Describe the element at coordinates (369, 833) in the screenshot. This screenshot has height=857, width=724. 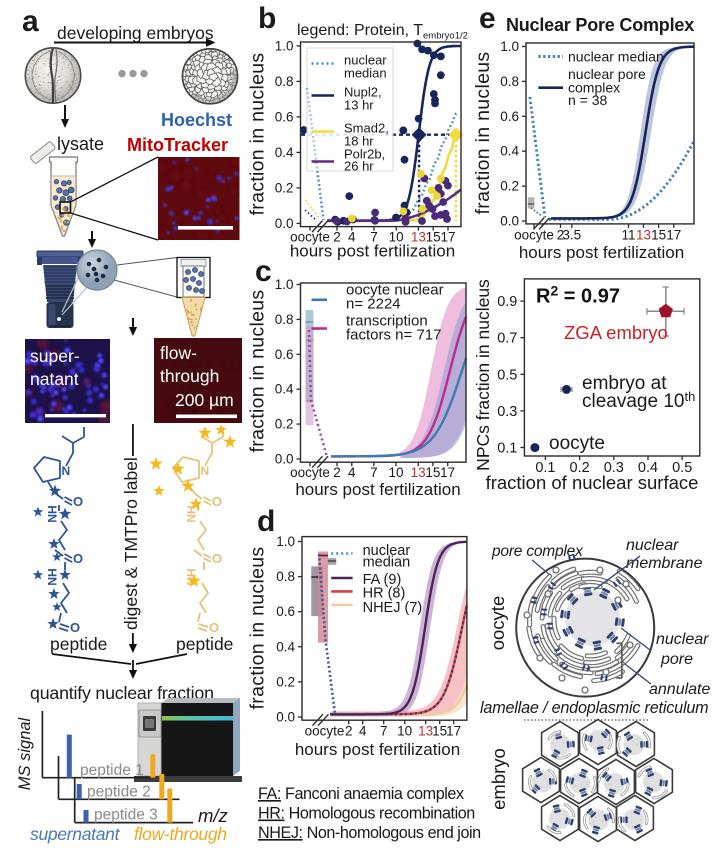
I see `svg-text: NHEJ: Non-homologous end join` at that location.